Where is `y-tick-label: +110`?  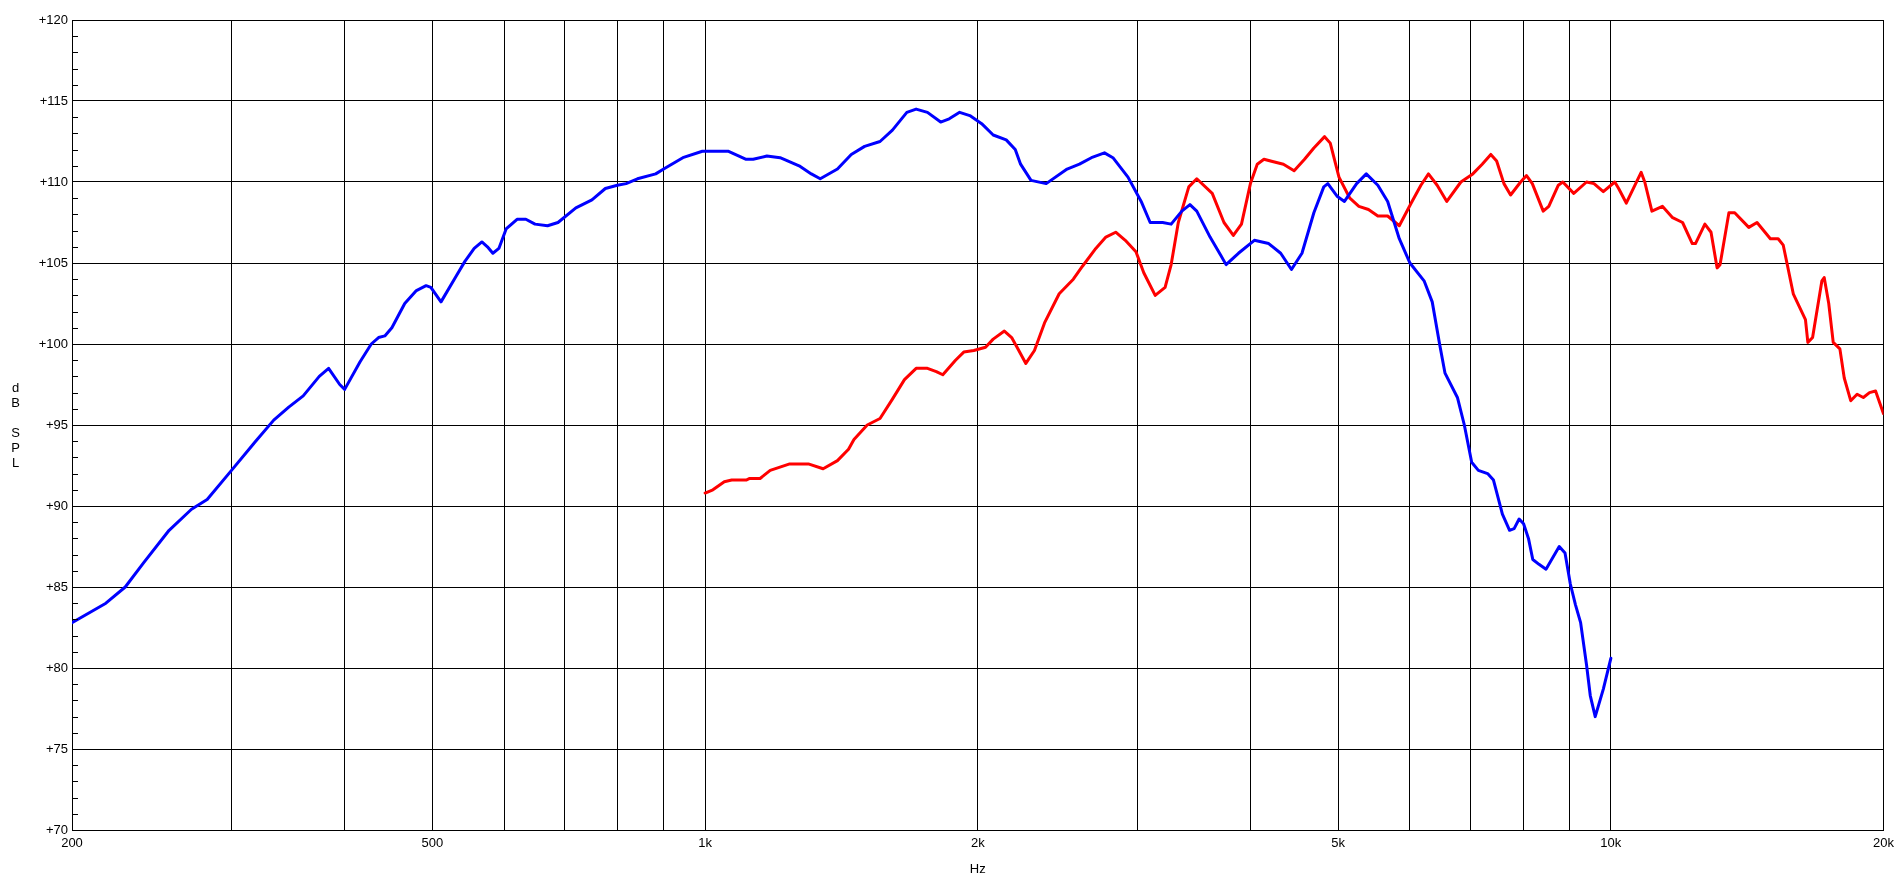
y-tick-label: +110 is located at coordinates (53, 181).